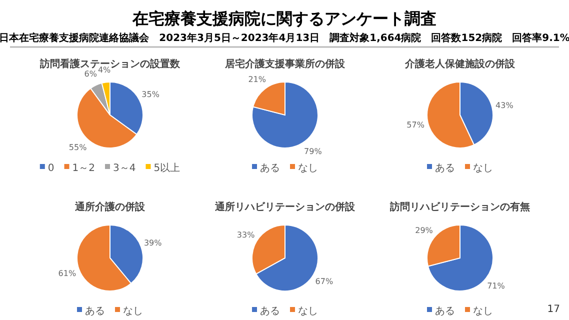 The image size is (569, 320). Describe the element at coordinates (324, 281) in the screenshot. I see `data-label: 67%` at that location.